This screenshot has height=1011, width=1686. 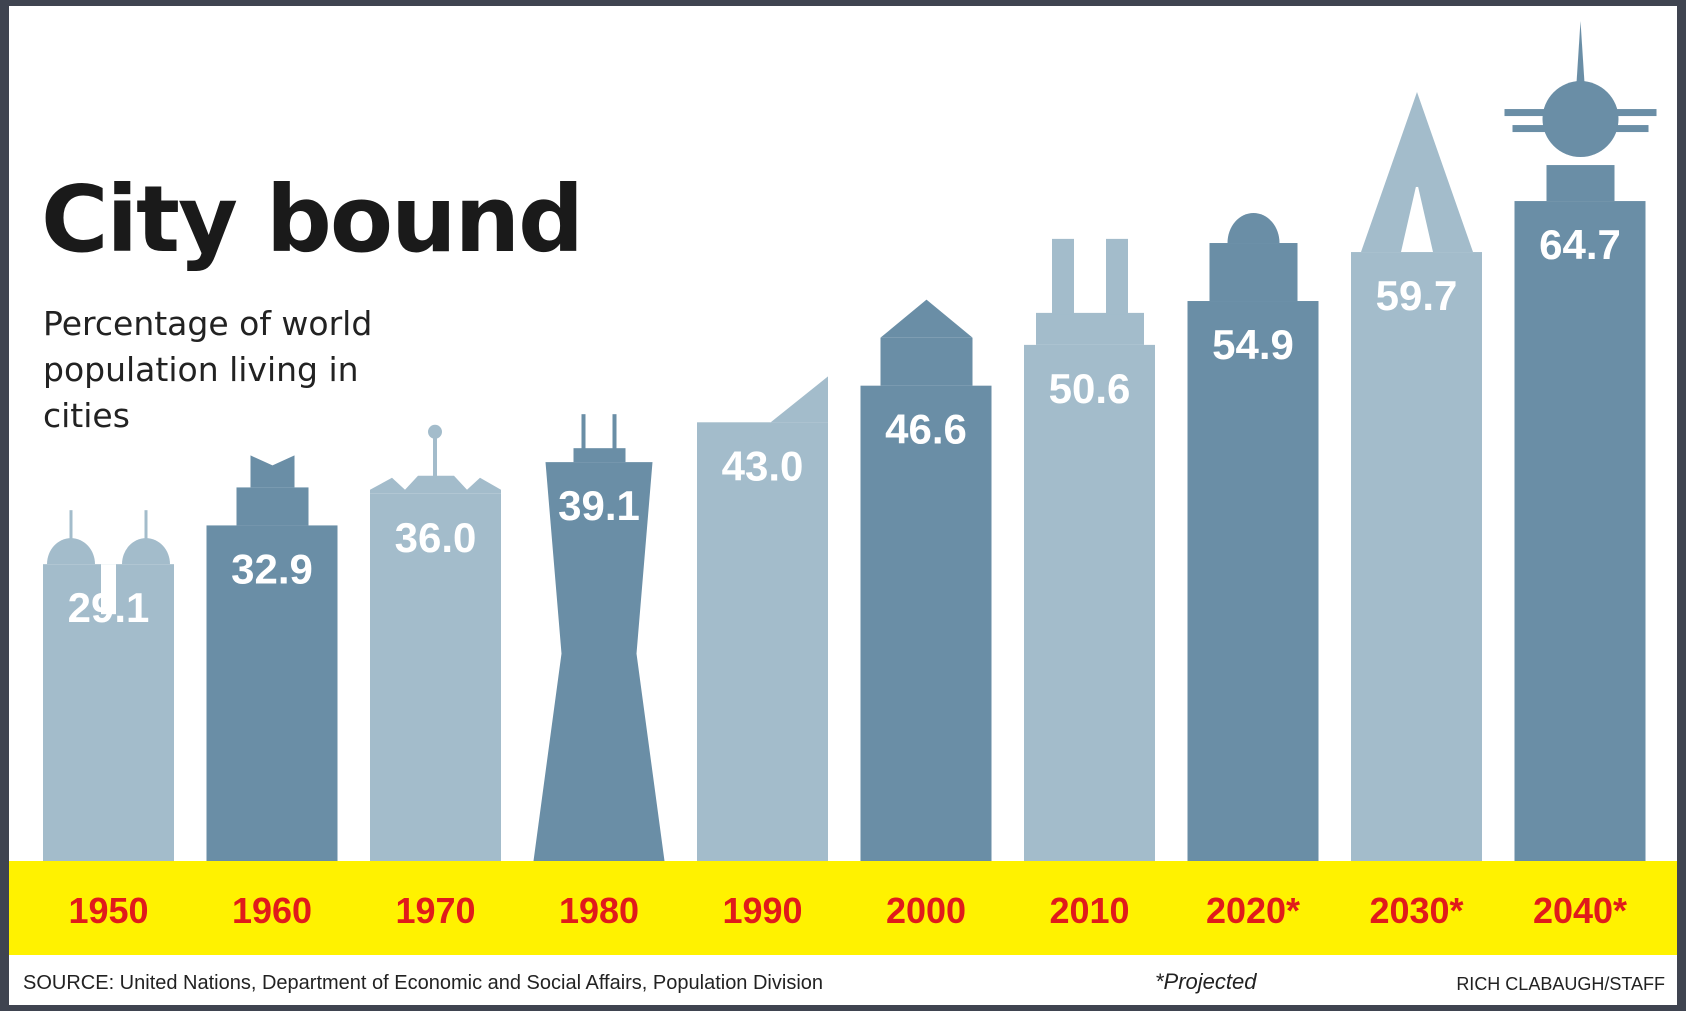 I want to click on year-label: 1970, so click(x=435, y=910).